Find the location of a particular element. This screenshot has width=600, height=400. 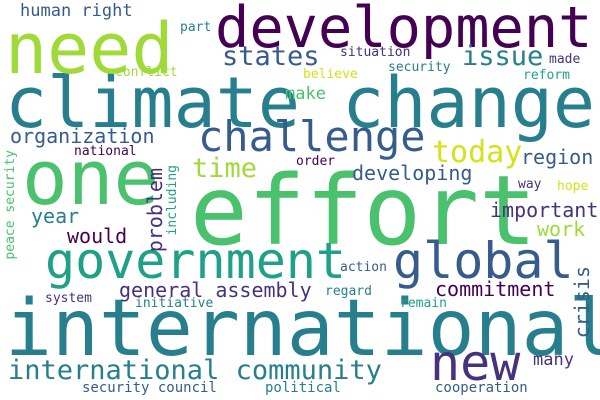

word-important: important is located at coordinates (544, 210).